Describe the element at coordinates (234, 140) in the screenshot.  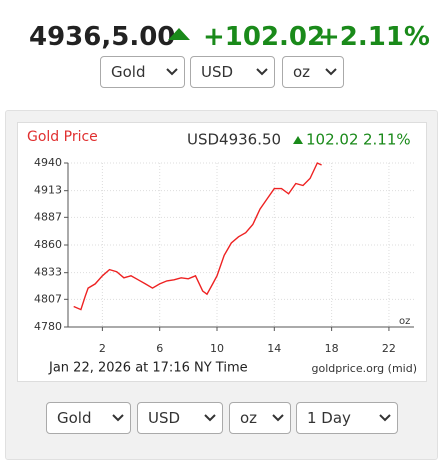
I see `price-label: USD4936.50` at that location.